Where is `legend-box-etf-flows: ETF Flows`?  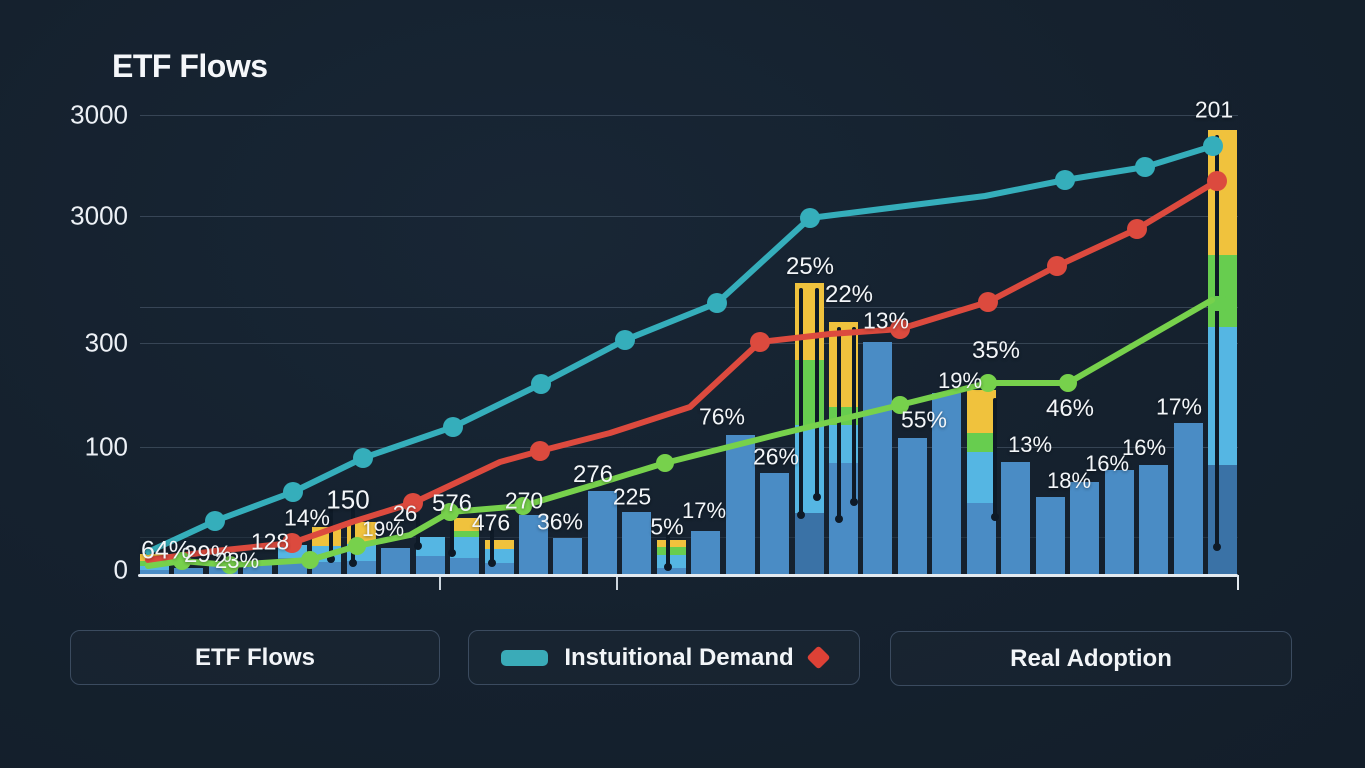 legend-box-etf-flows: ETF Flows is located at coordinates (255, 657).